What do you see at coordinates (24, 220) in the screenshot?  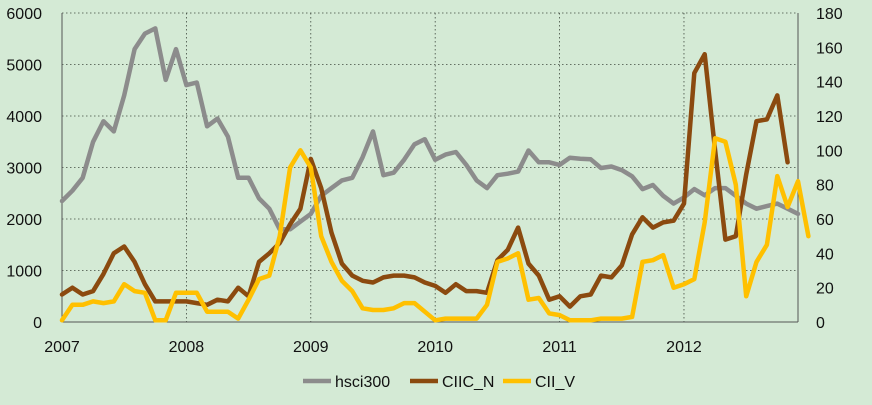 I see `left-tick-label: 2000` at bounding box center [24, 220].